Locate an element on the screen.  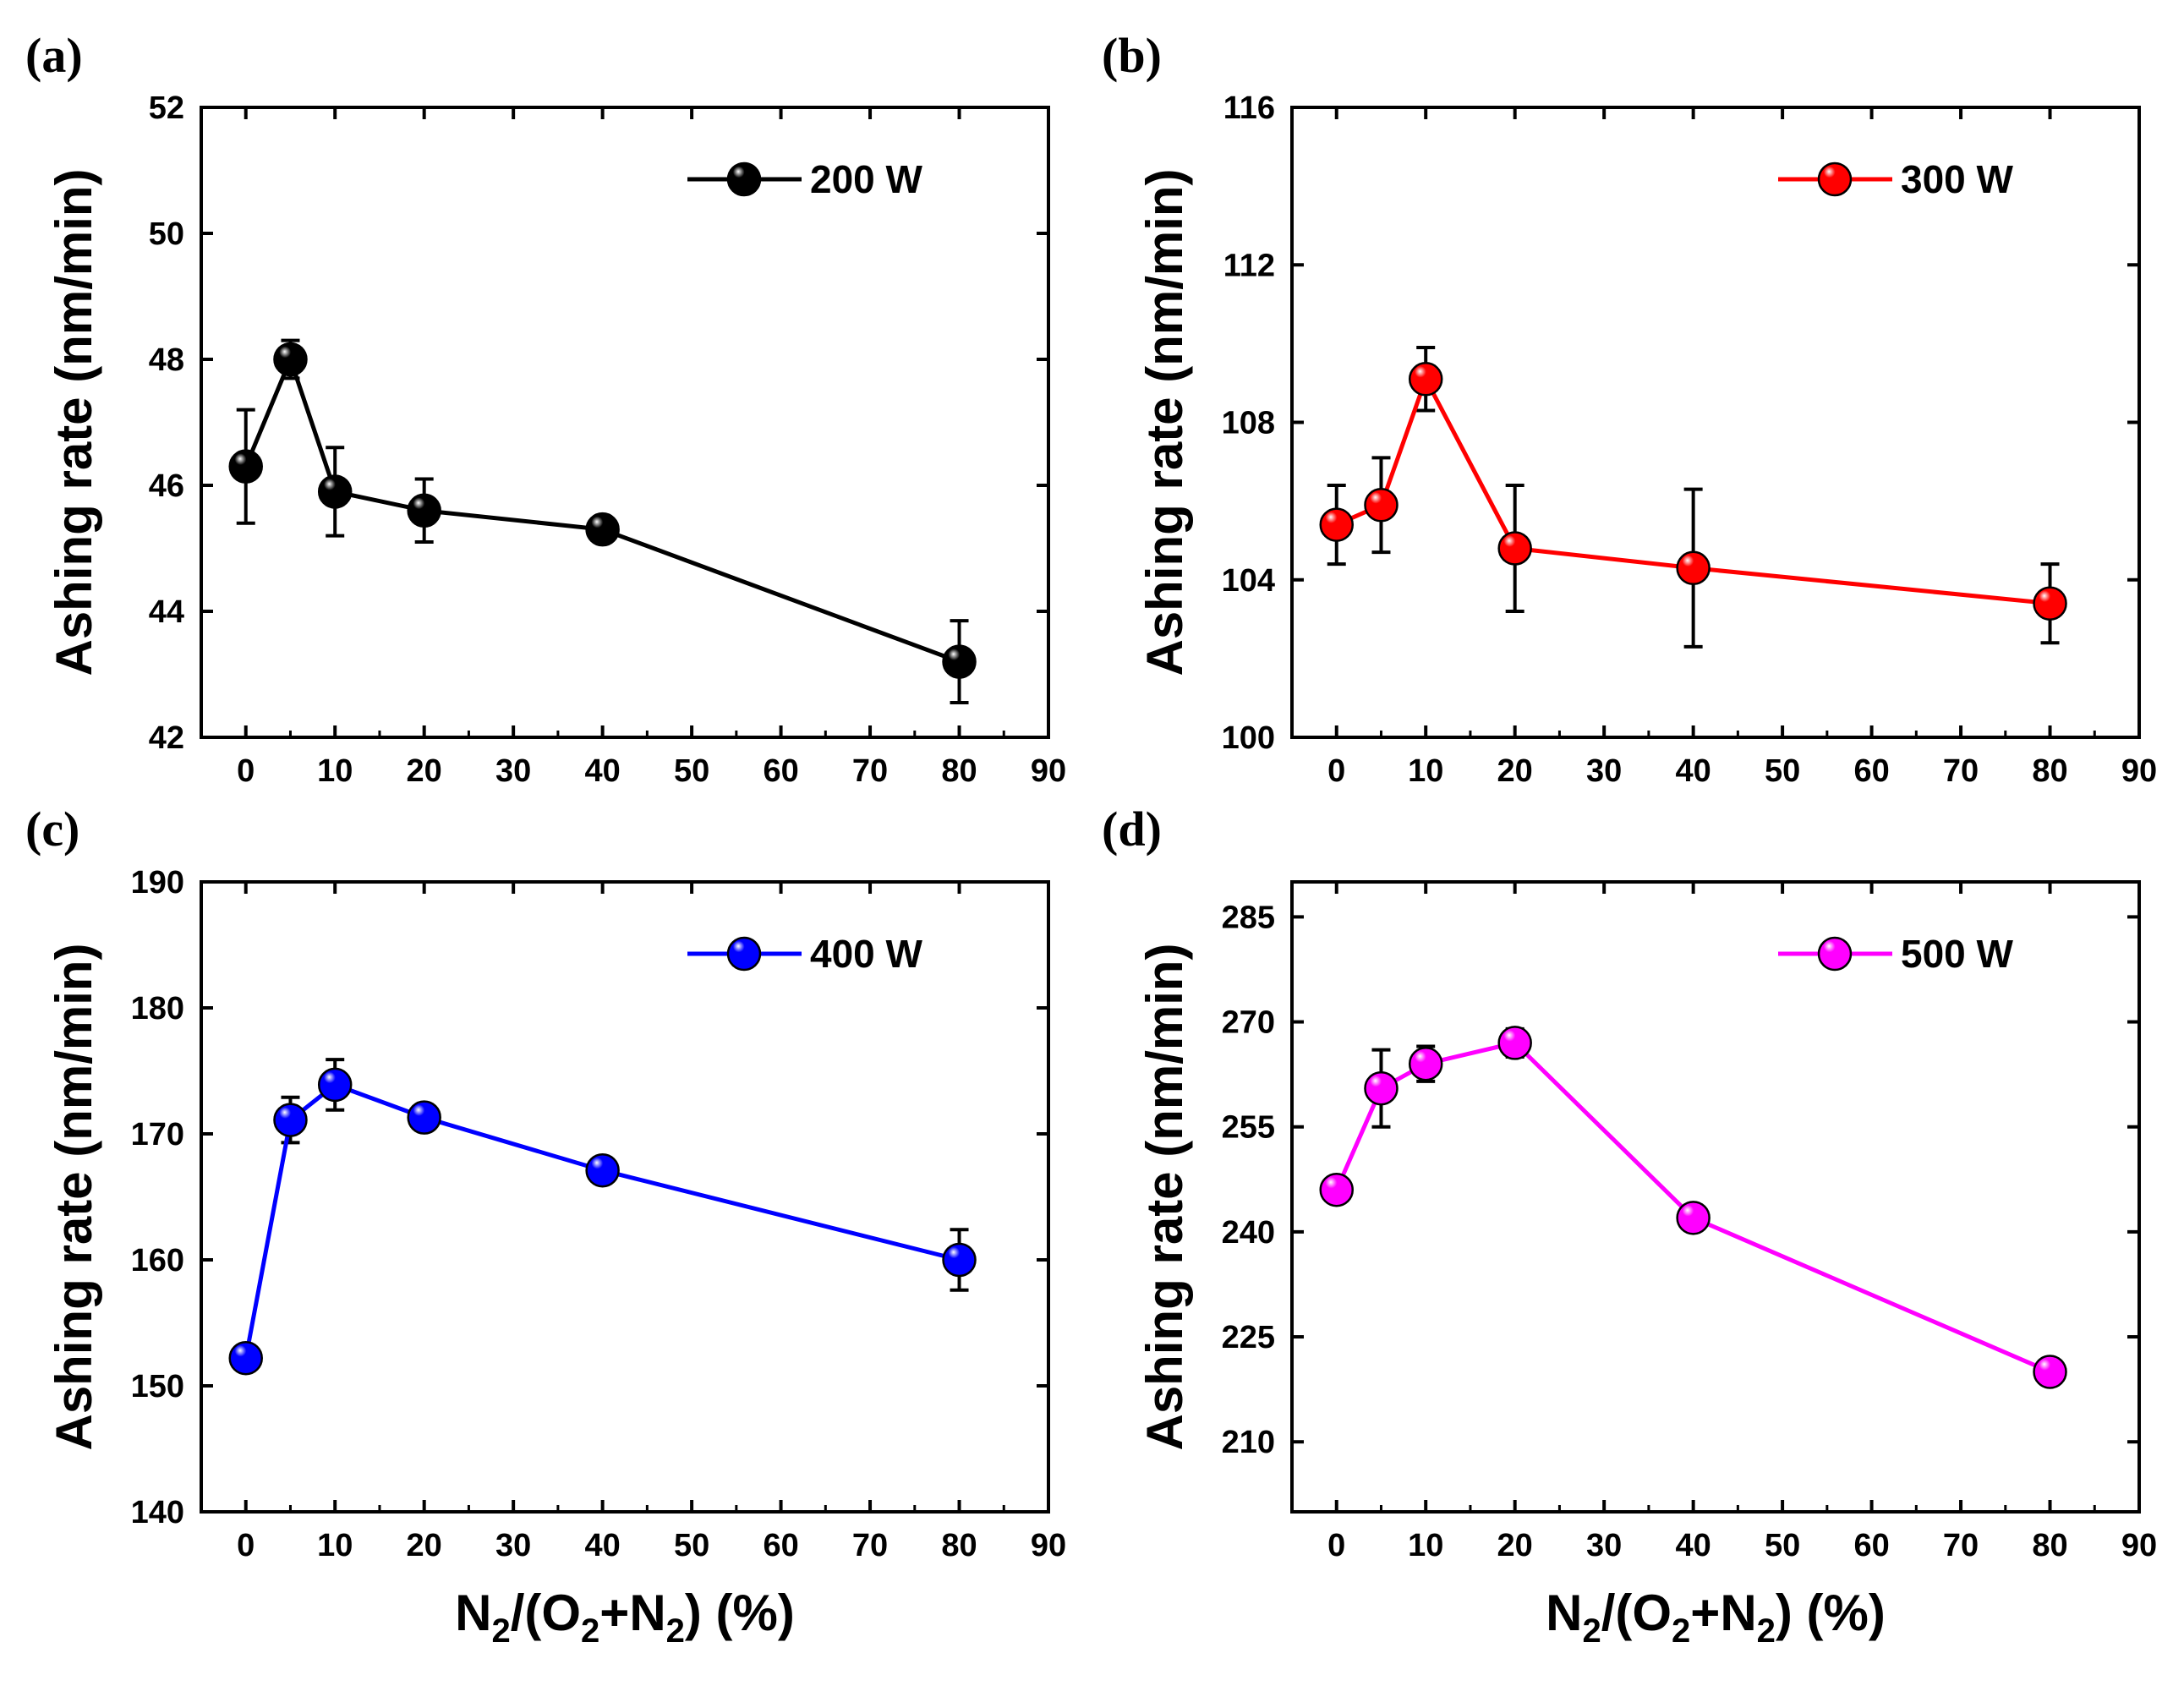
x-title-part: N is located at coordinates (1564, 1613).